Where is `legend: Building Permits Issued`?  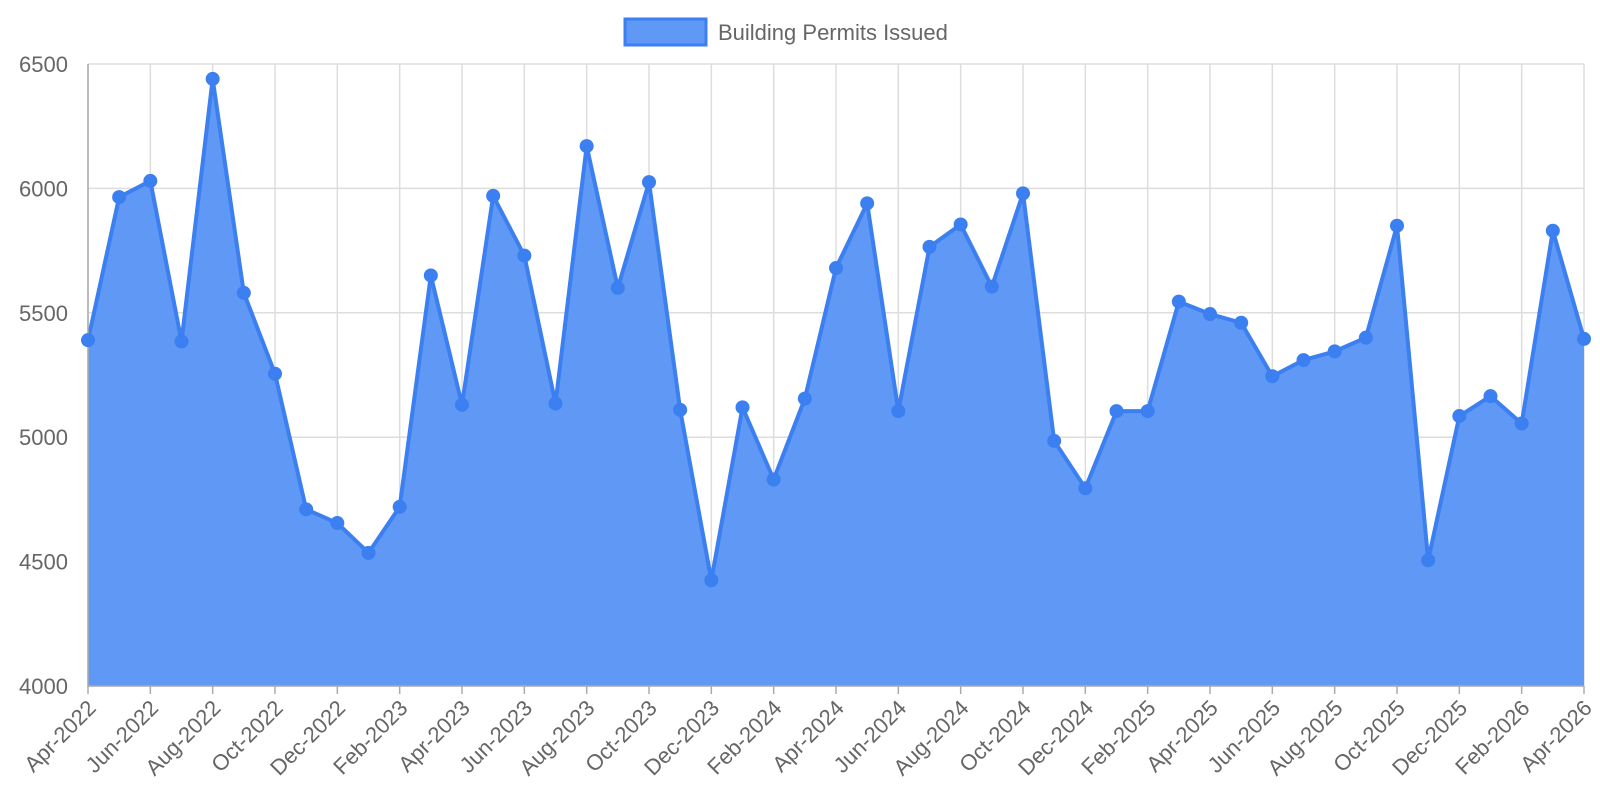
legend: Building Permits Issued is located at coordinates (785, 32).